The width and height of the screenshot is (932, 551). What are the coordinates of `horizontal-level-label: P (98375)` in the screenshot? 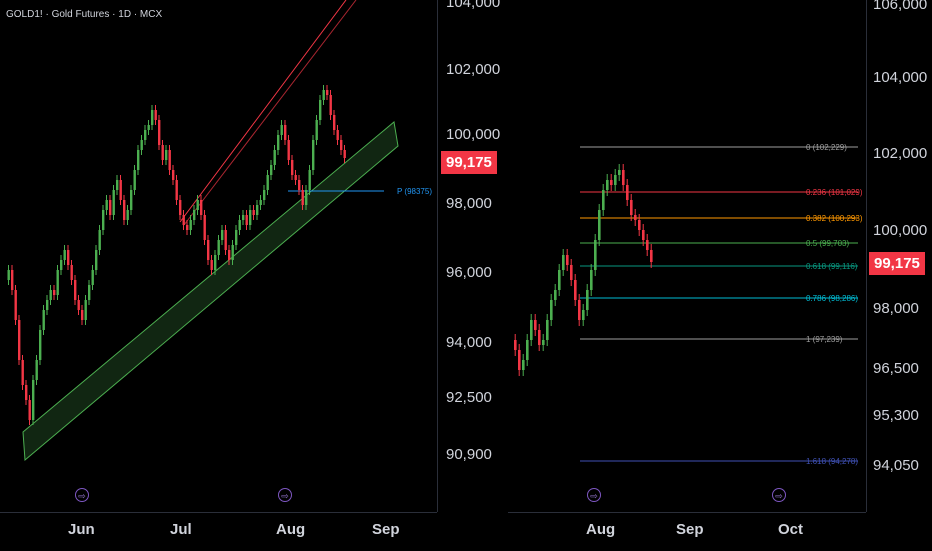 It's located at (414, 191).